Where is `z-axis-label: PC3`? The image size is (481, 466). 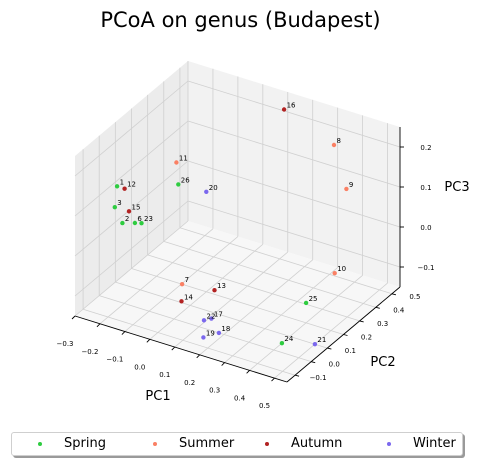 z-axis-label: PC3 is located at coordinates (456, 187).